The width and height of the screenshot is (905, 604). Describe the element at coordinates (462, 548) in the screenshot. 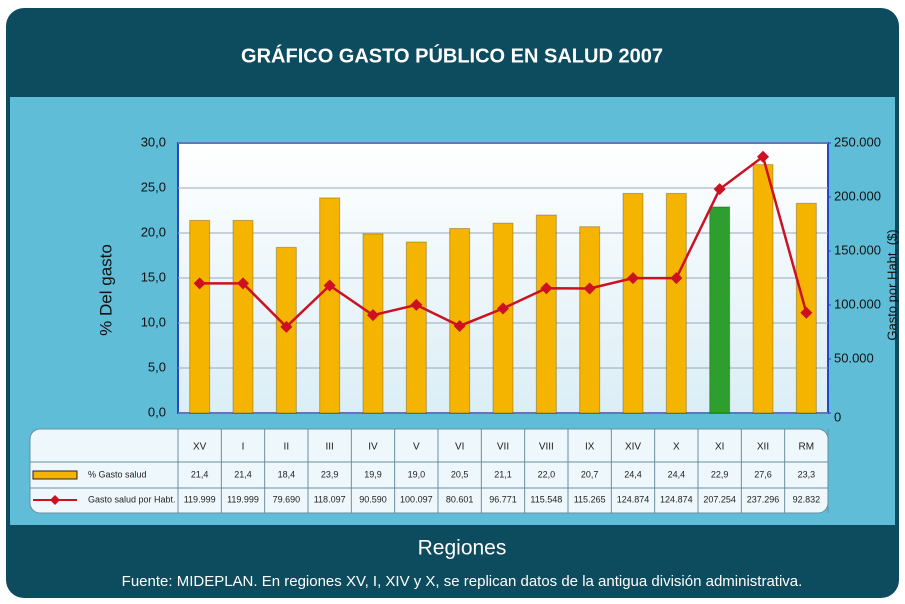

I see `x-axis-title: Regiones` at that location.